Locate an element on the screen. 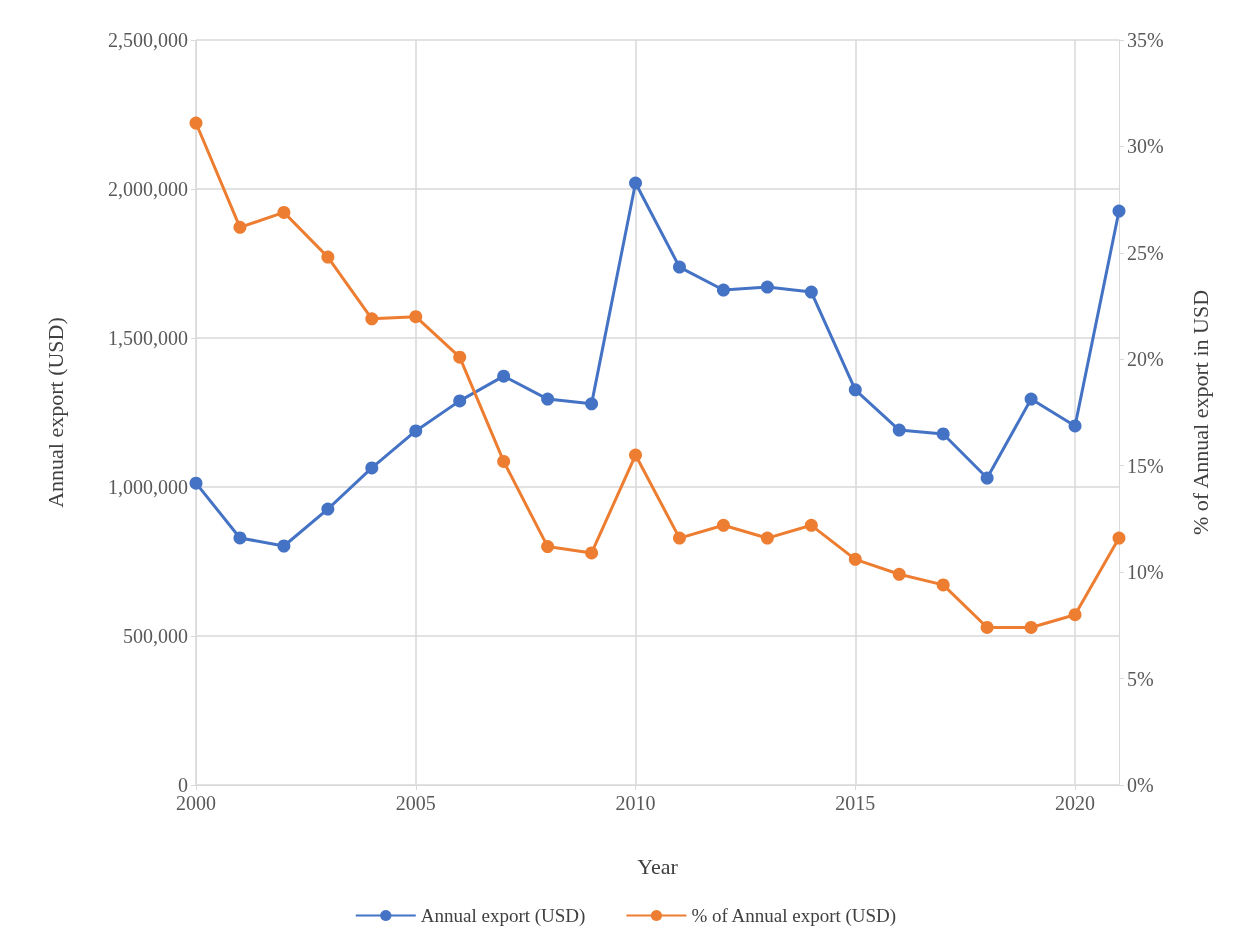 This screenshot has height=952, width=1252. y2-tick-label: 20% is located at coordinates (1145, 359).